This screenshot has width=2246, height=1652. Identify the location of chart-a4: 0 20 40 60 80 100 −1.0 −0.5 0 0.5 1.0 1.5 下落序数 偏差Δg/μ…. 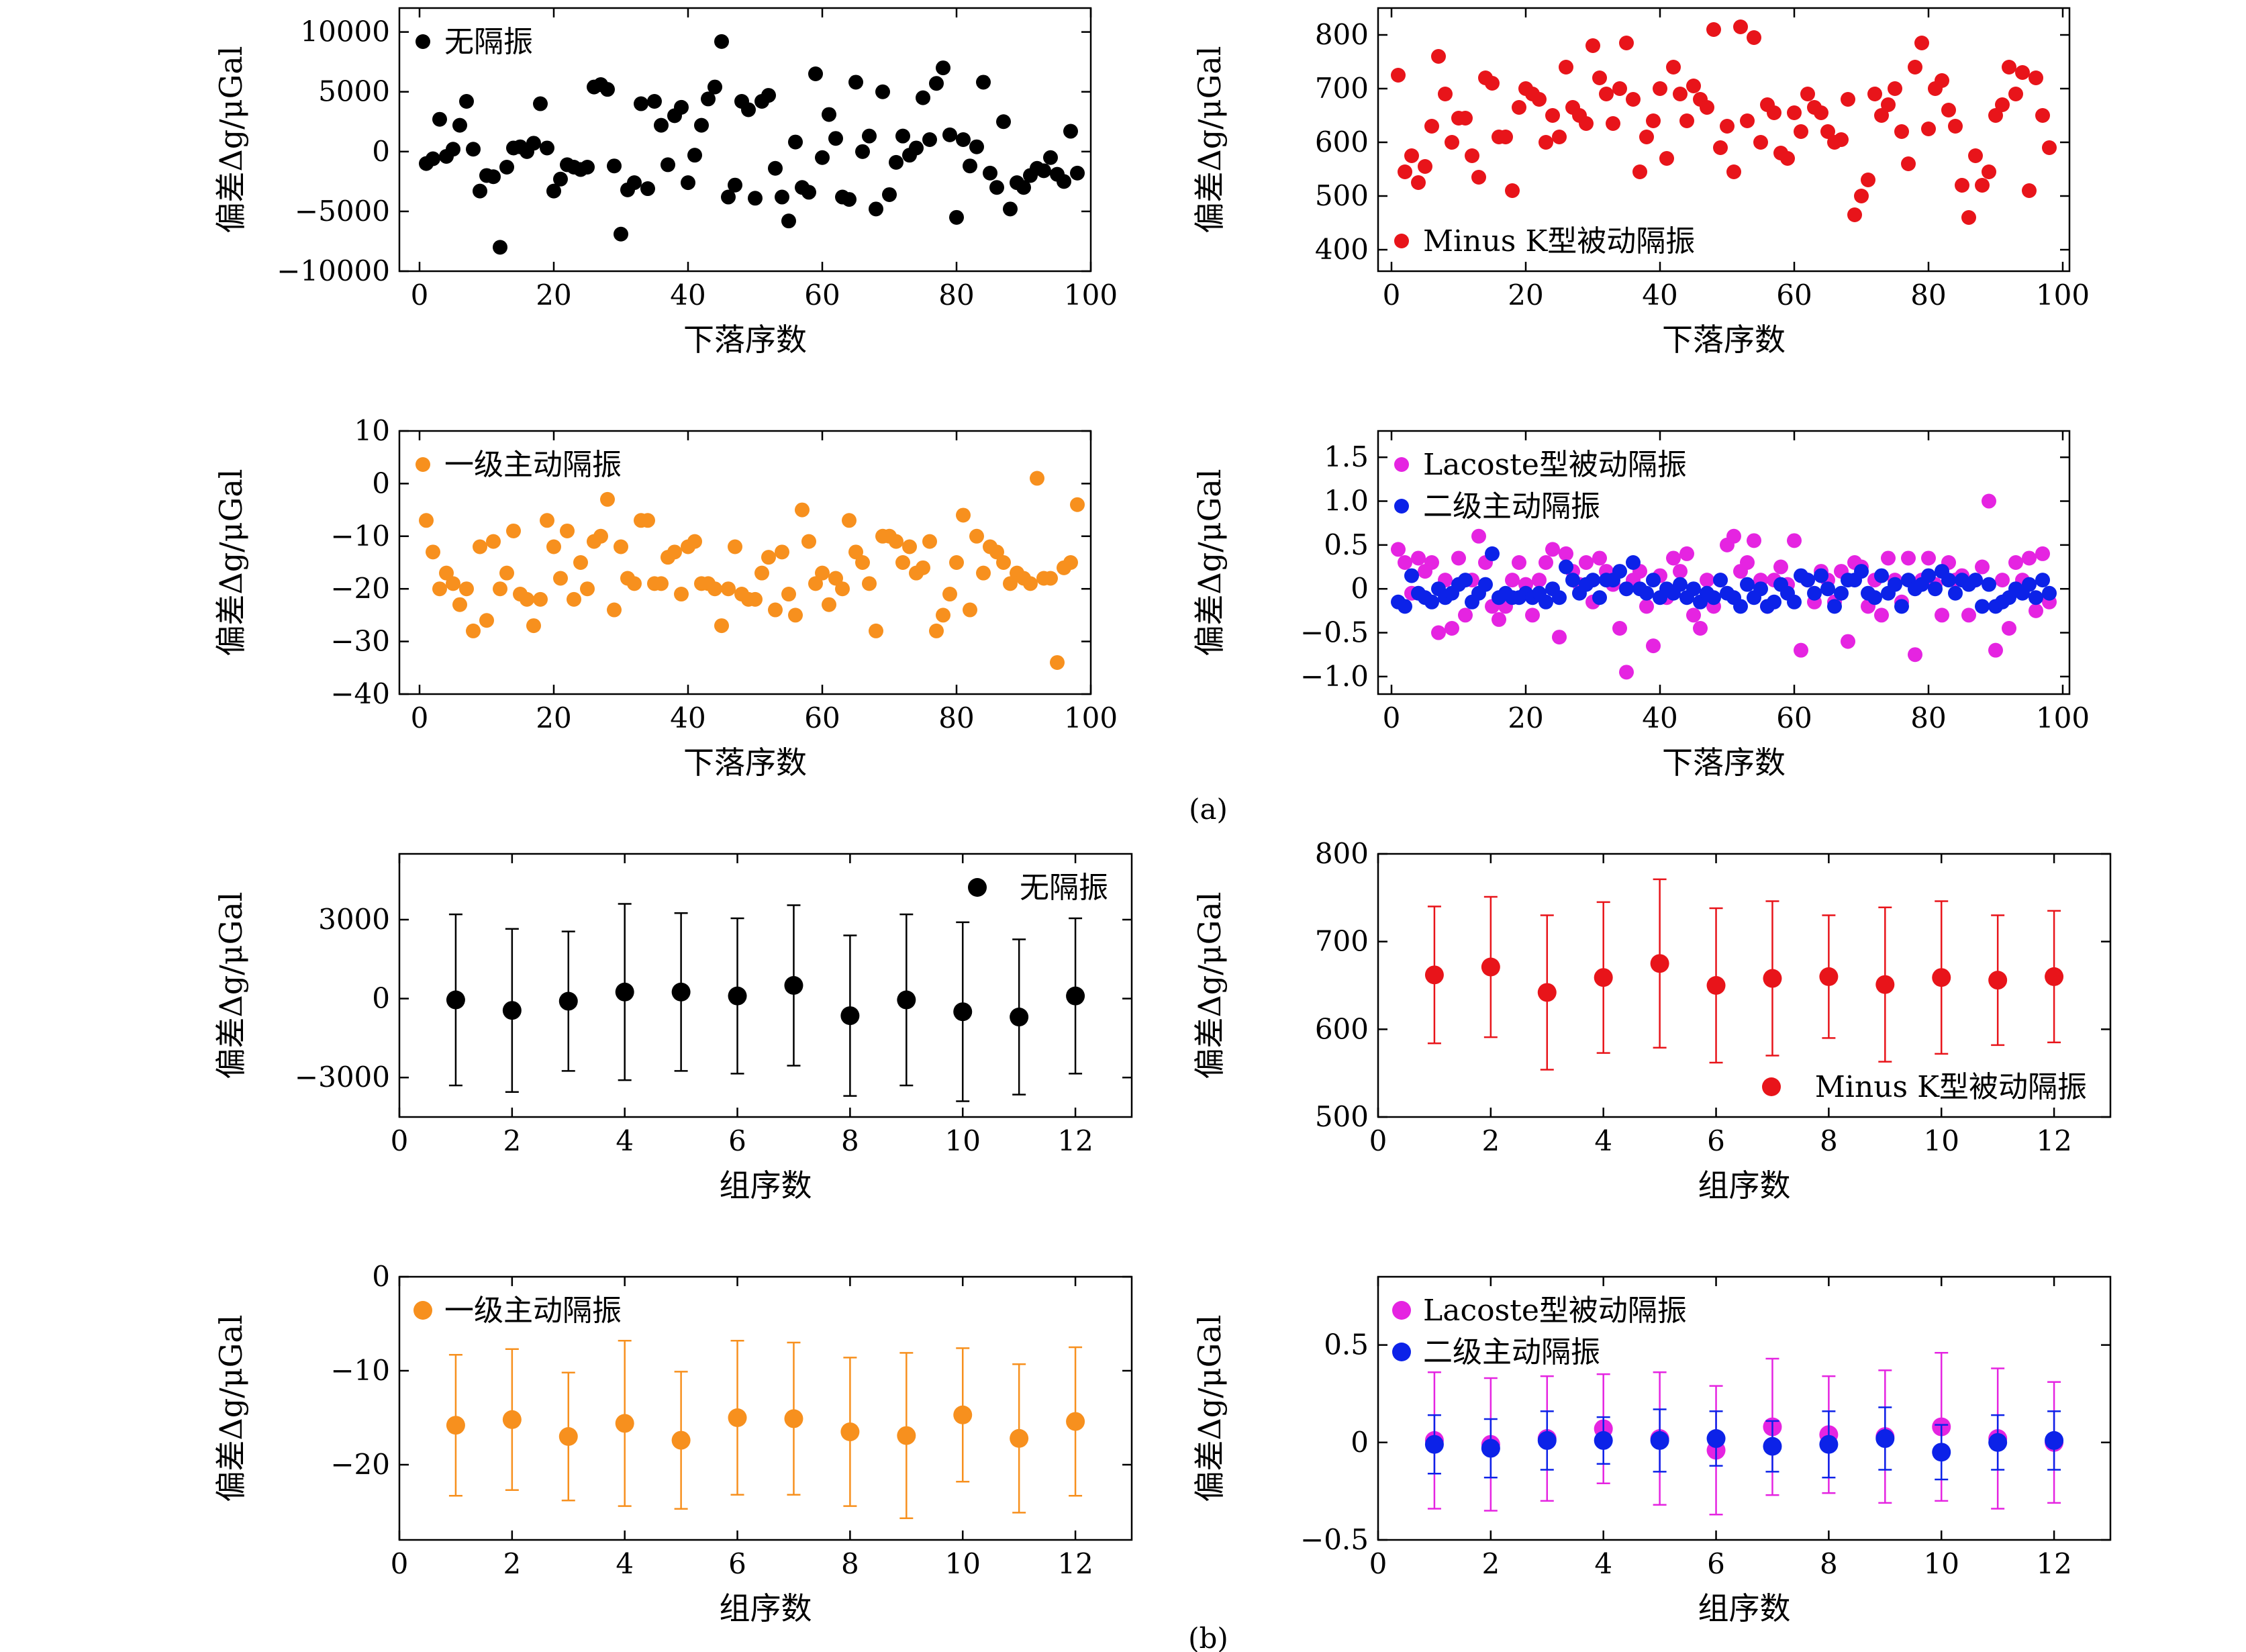
(1640, 605).